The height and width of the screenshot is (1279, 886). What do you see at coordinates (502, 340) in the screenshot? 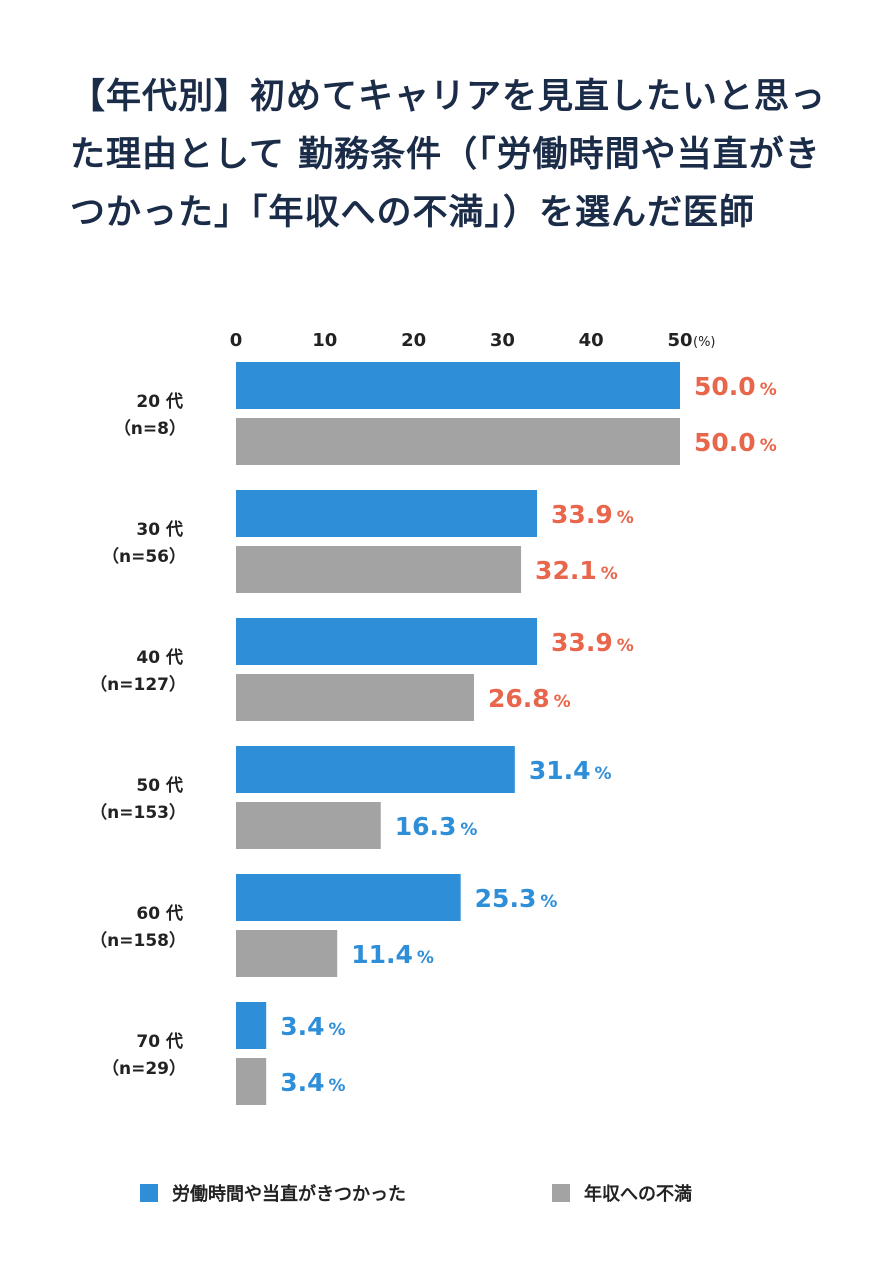
I see `x-tick-label: 30` at bounding box center [502, 340].